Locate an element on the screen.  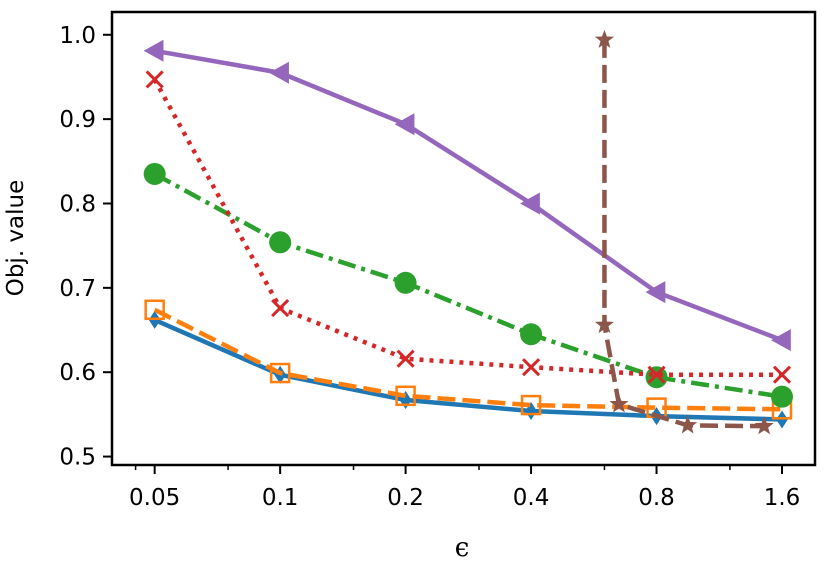
x-tick-label: 0.2 is located at coordinates (405, 498).